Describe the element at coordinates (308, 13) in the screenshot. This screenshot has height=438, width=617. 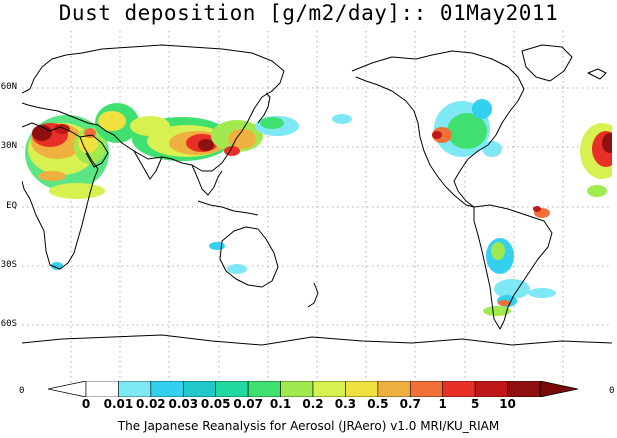
I see `map-title: Dust deposition [g/m2/day]:: 01May2011` at that location.